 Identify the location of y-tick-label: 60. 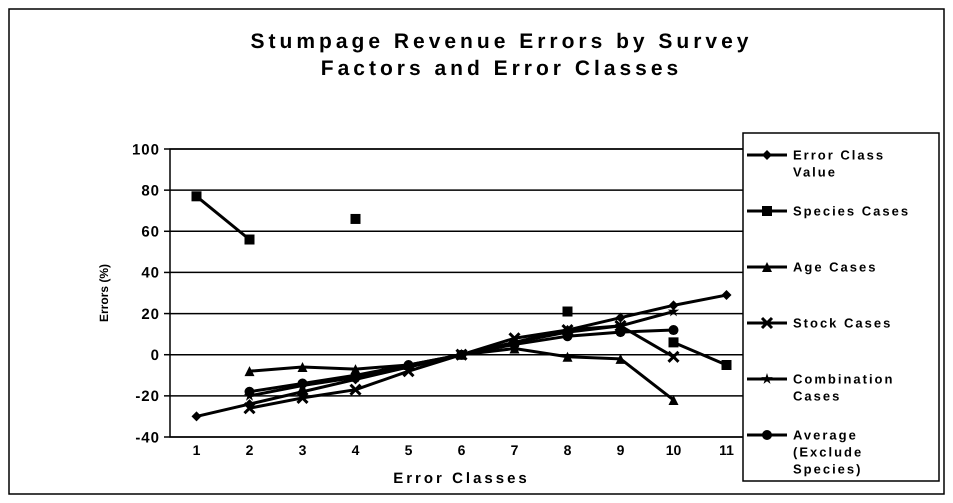
(150, 232).